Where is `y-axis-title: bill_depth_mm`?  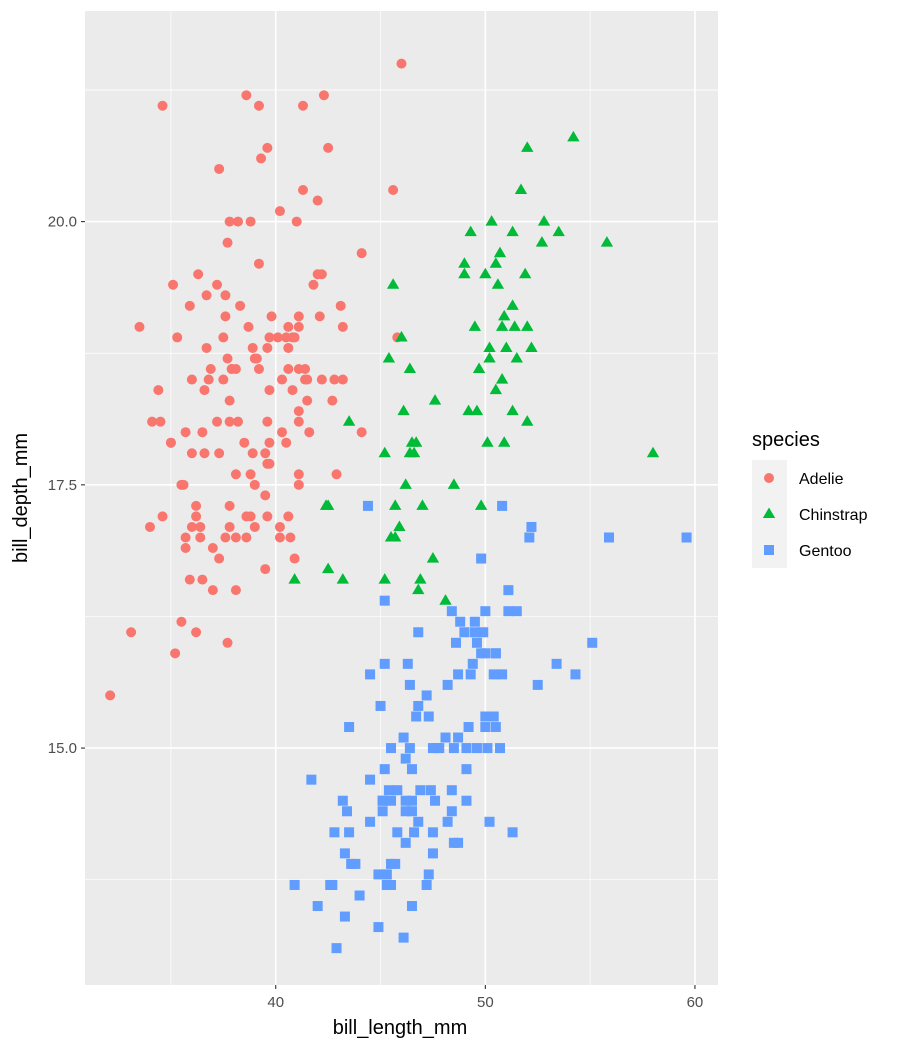
y-axis-title: bill_depth_mm is located at coordinates (21, 498).